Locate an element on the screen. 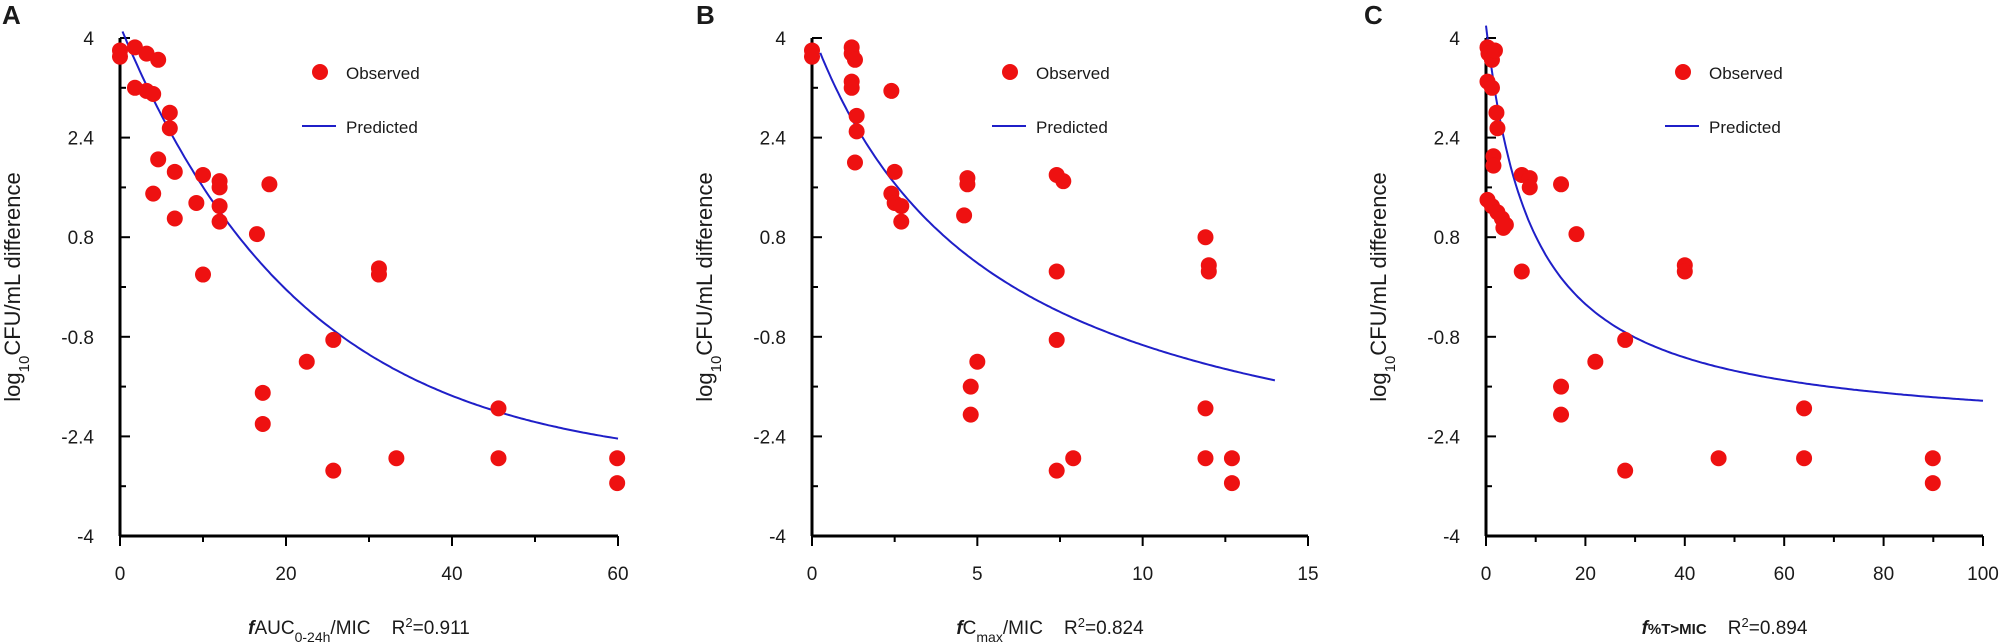 The width and height of the screenshot is (2001, 644). y-axis-label: log10CFU/mL difference is located at coordinates (1382, 286).